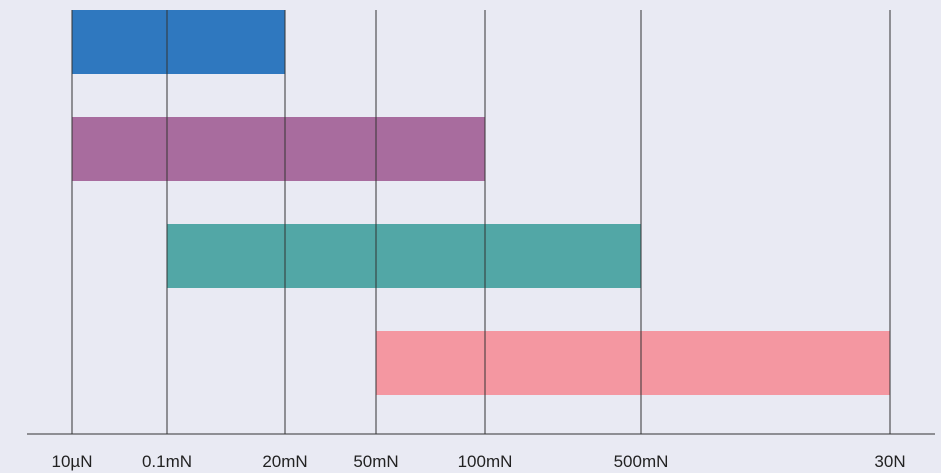 Image resolution: width=941 pixels, height=473 pixels. What do you see at coordinates (72, 461) in the screenshot?
I see `x-tick-label: 10µN` at bounding box center [72, 461].